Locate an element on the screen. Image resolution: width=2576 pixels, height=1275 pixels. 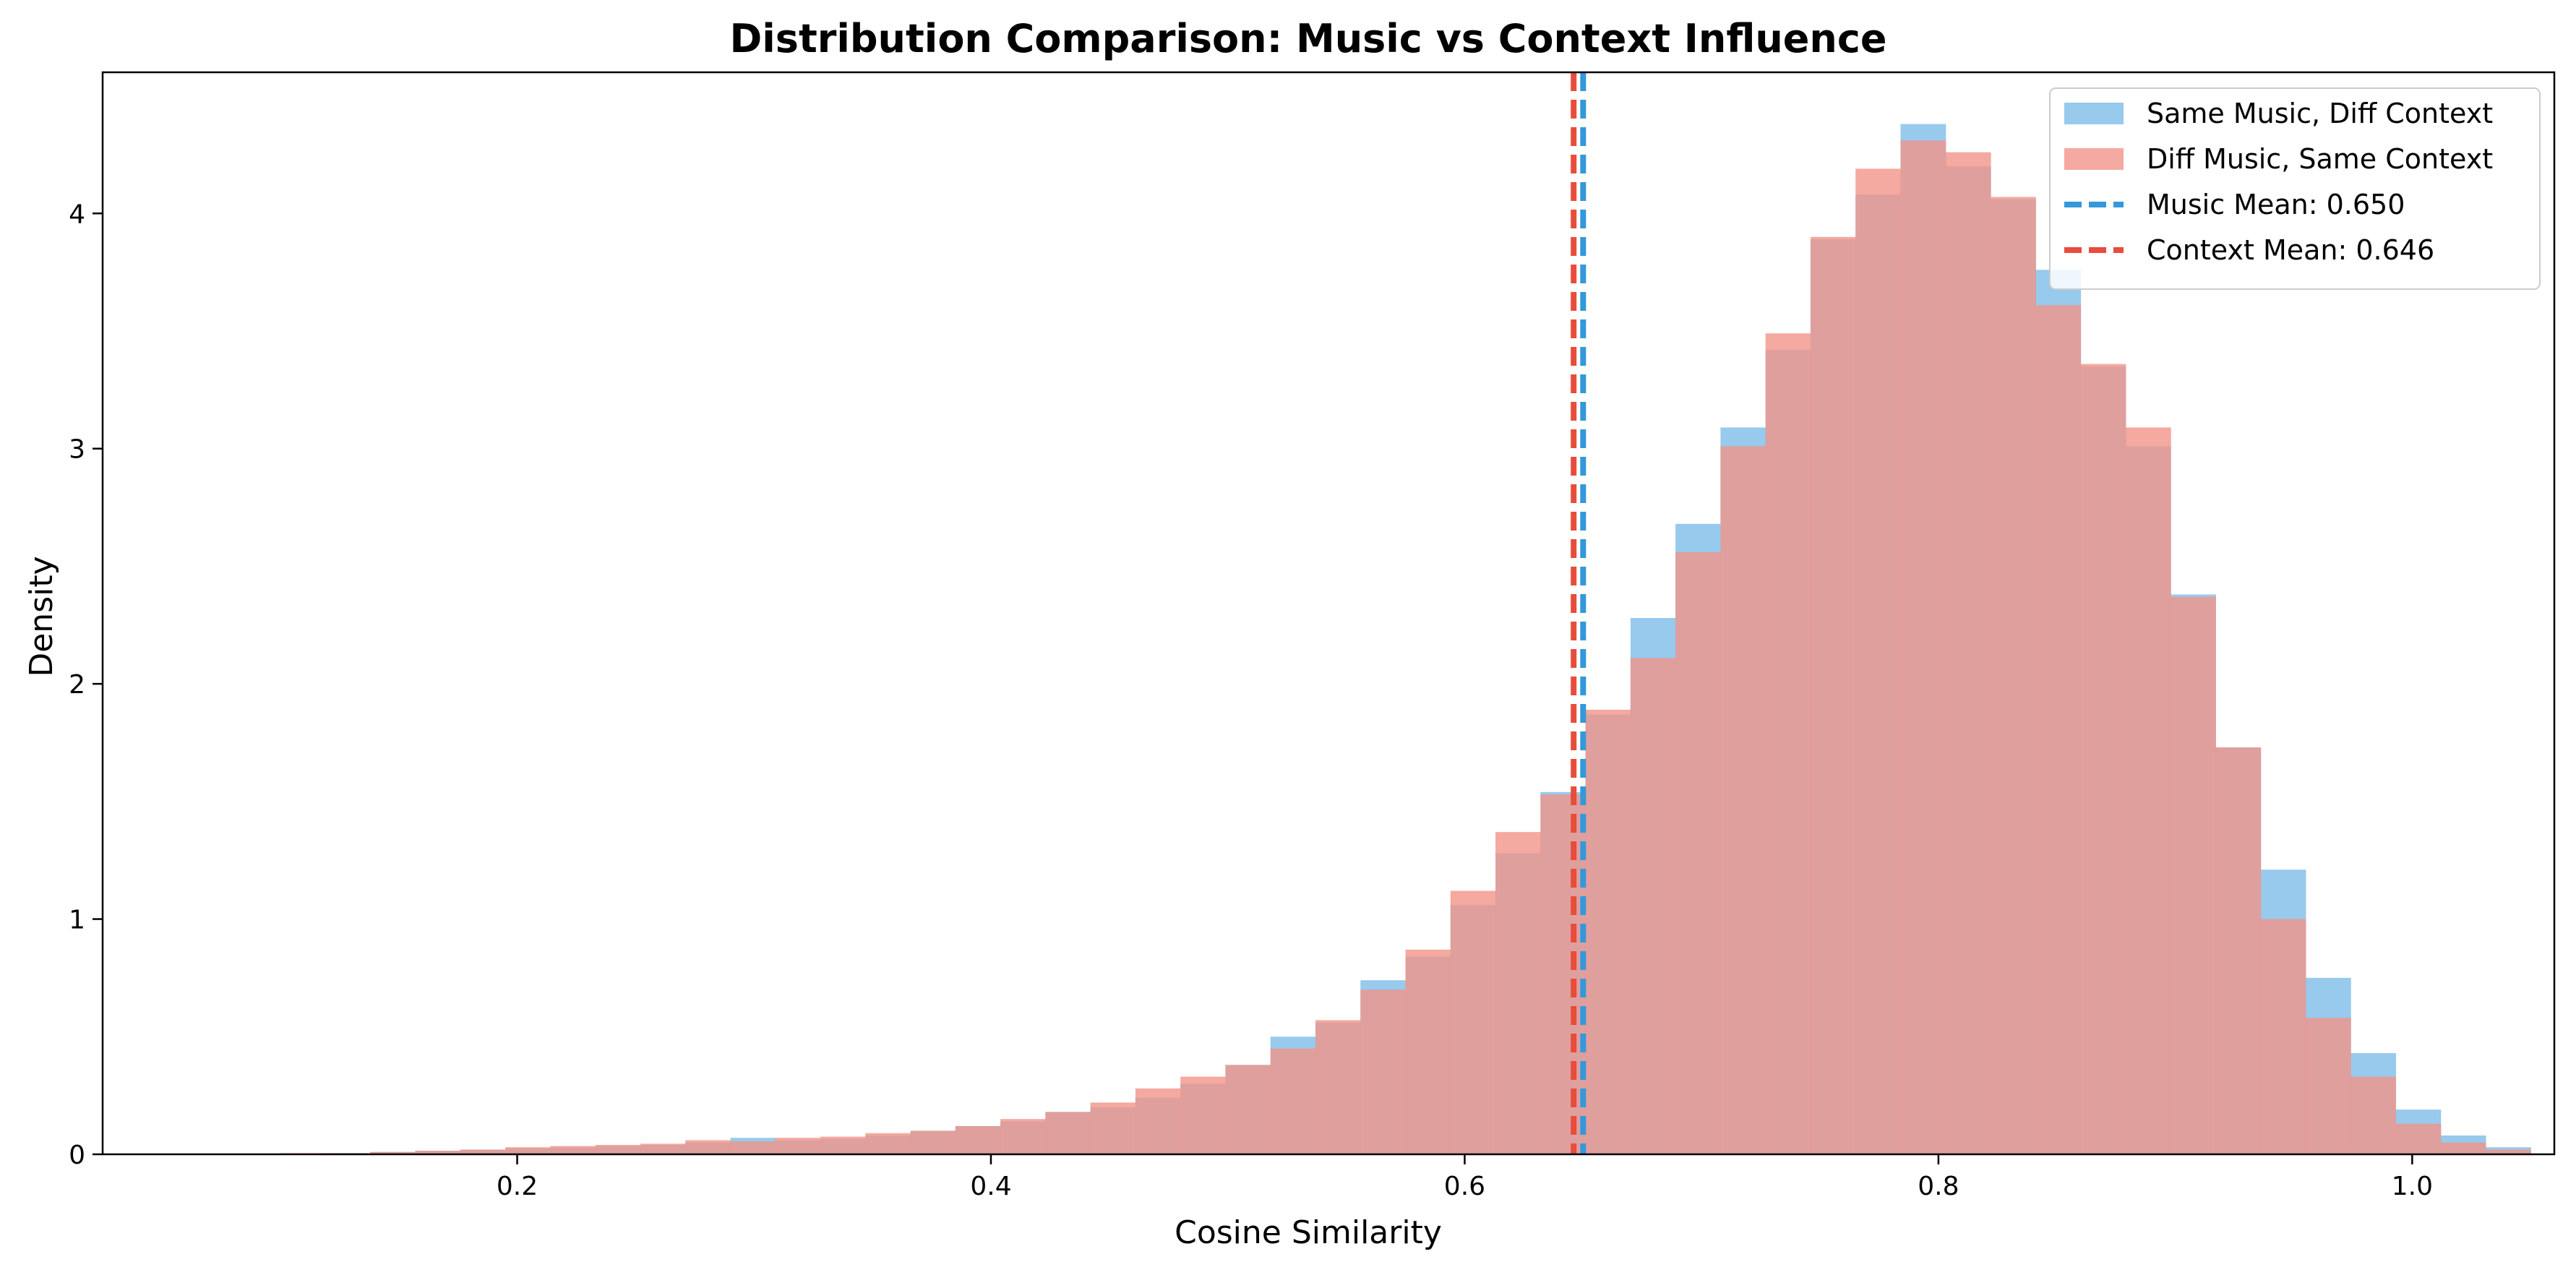
legend-label-same-music-diff-context: Same Music, Diff Context is located at coordinates (2320, 113).